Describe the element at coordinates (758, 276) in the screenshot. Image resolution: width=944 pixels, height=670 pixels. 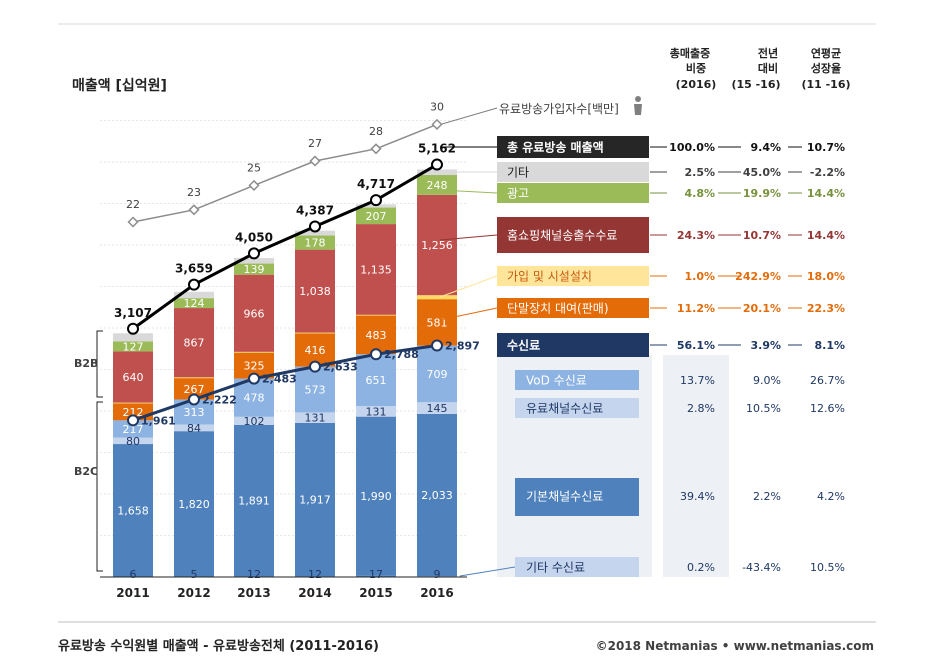
I see `yoy-value: 242.9%` at that location.